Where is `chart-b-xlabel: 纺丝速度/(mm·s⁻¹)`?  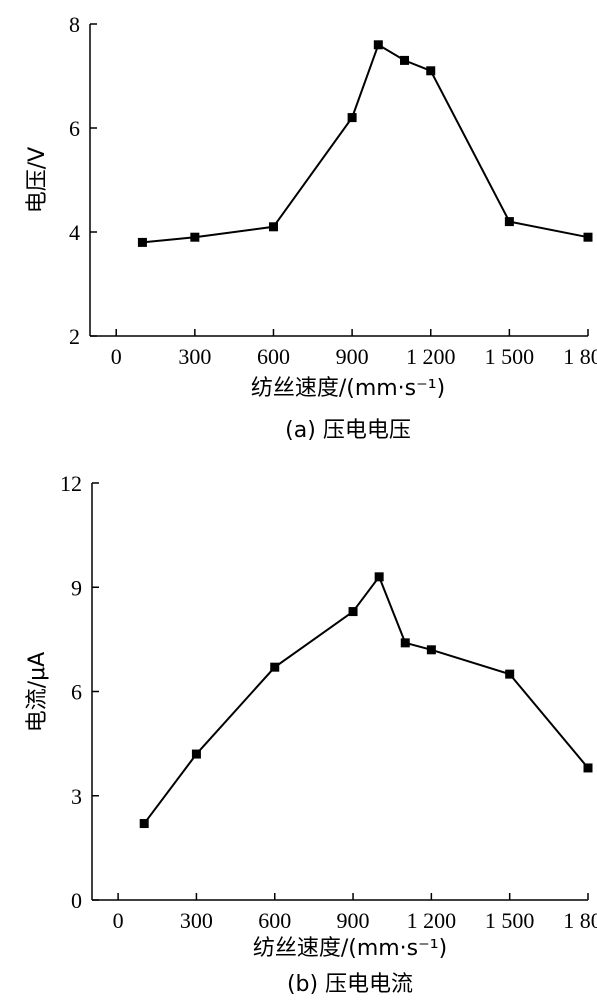 chart-b-xlabel: 纺丝速度/(mm·s⁻¹) is located at coordinates (350, 948).